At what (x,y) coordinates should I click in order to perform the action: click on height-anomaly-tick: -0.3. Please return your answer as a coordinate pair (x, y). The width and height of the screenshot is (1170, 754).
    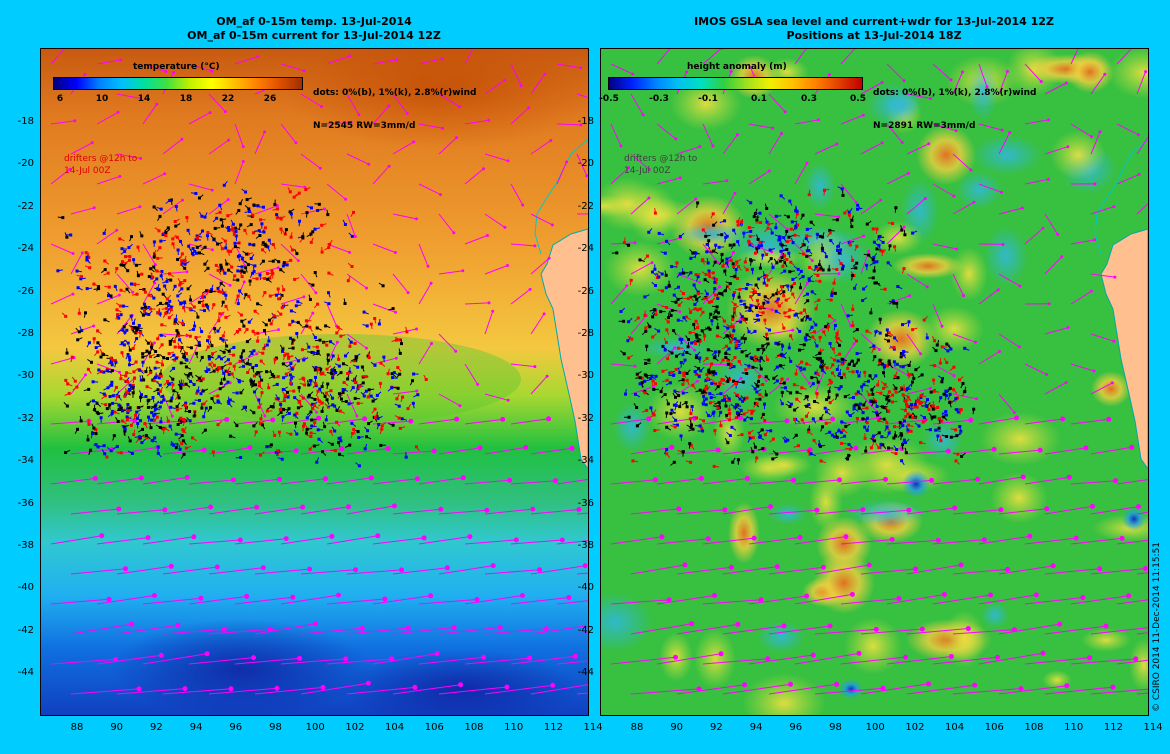
    Looking at the image, I should click on (659, 99).